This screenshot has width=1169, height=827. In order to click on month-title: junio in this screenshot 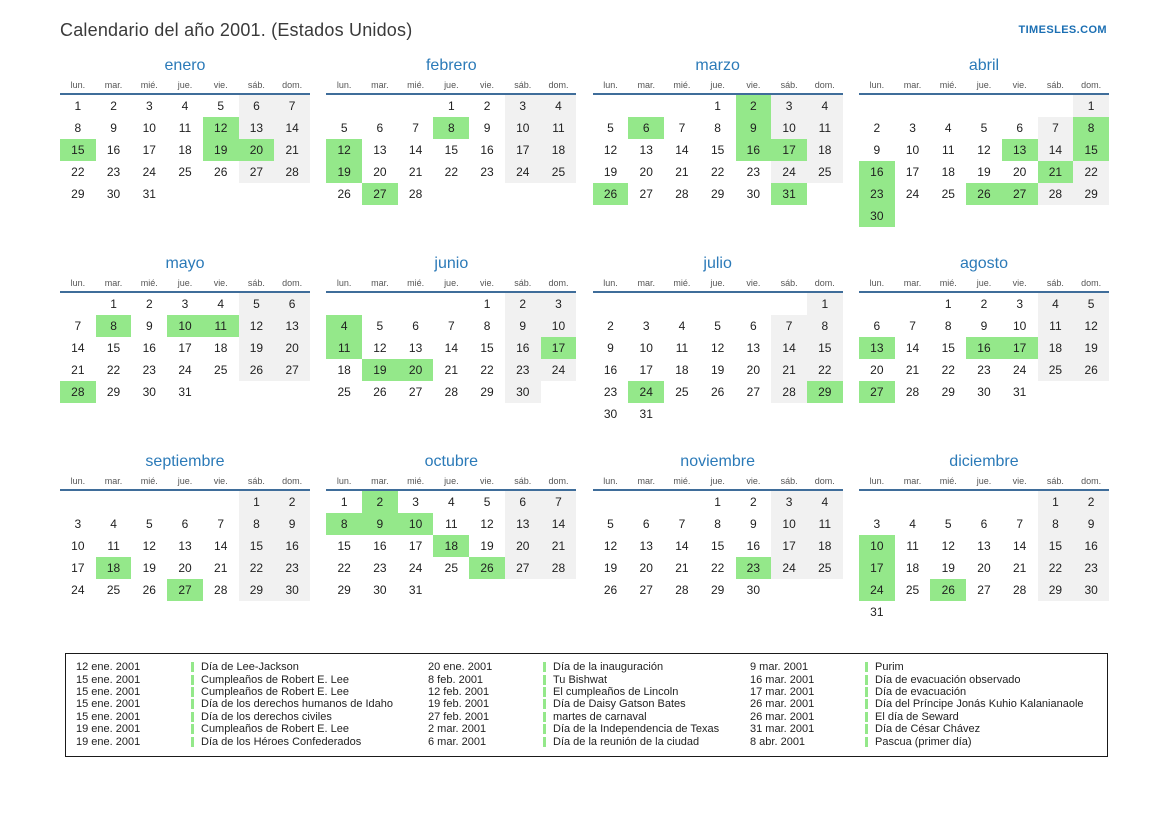, I will do `click(451, 263)`.